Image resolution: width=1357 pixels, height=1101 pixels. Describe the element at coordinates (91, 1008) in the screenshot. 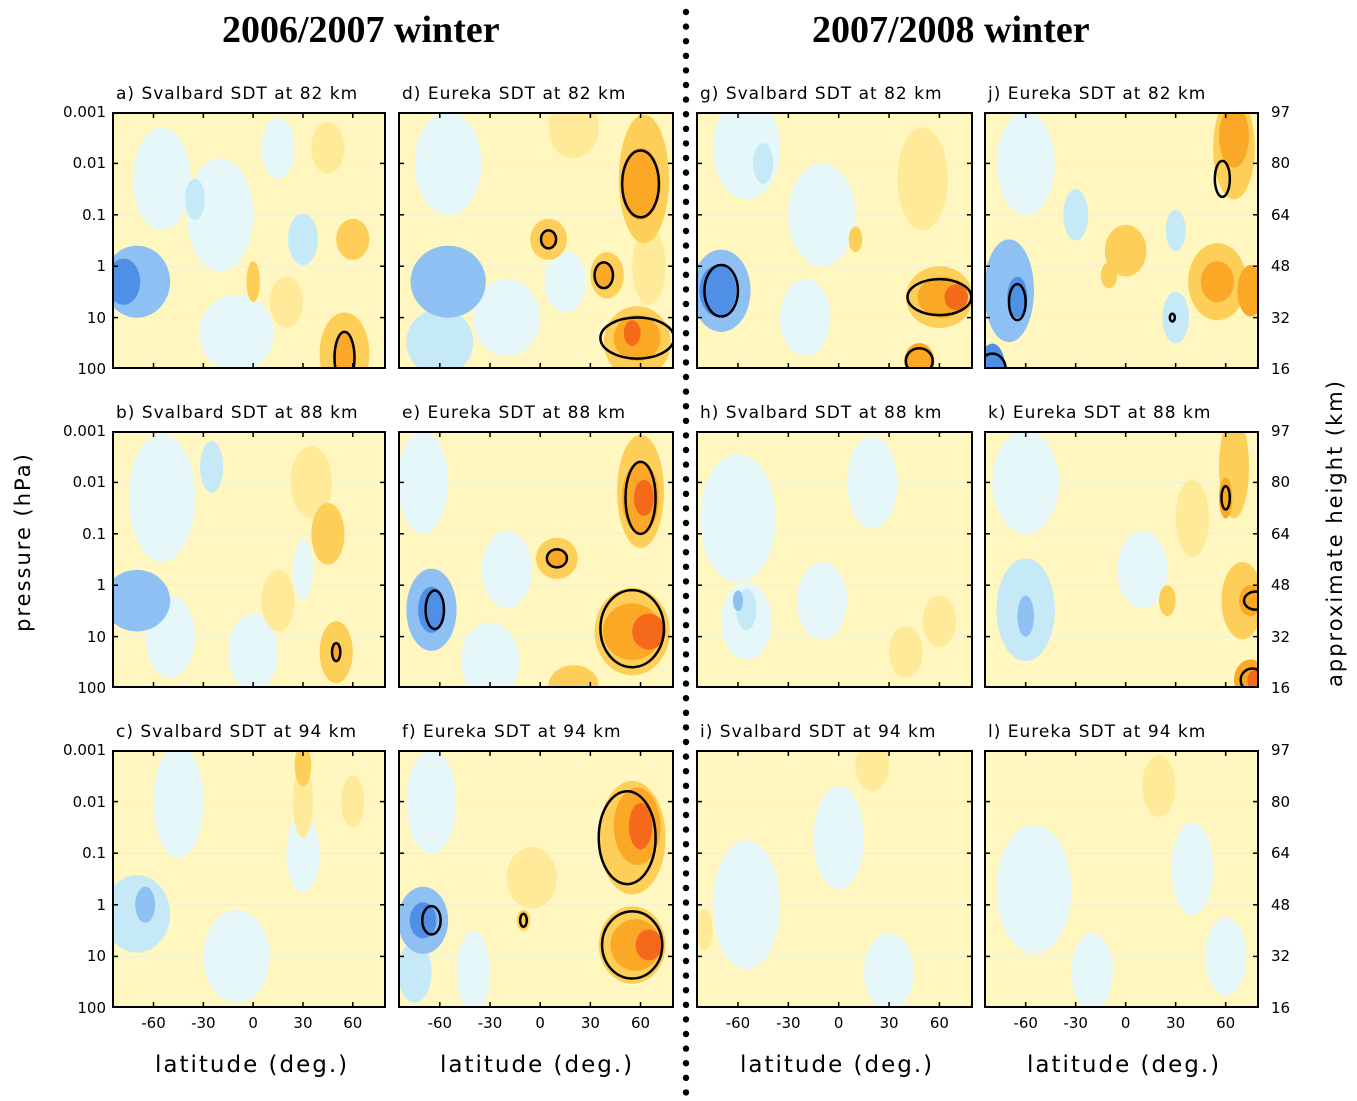

I see `pressure-tick-label: 100` at that location.